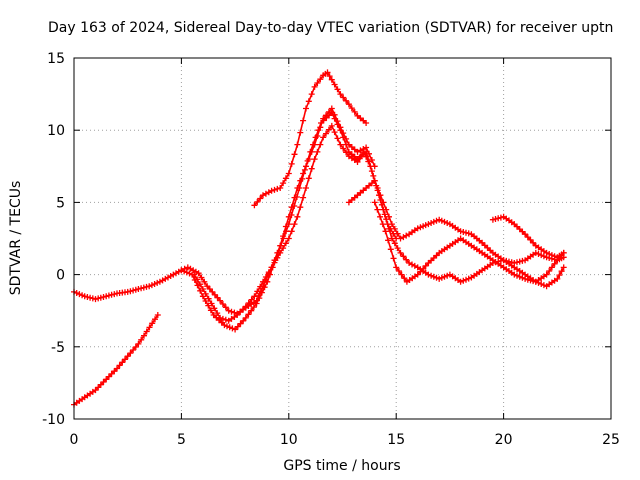 The height and width of the screenshot is (480, 640). Describe the element at coordinates (396, 440) in the screenshot. I see `x-tick-label: 15` at that location.